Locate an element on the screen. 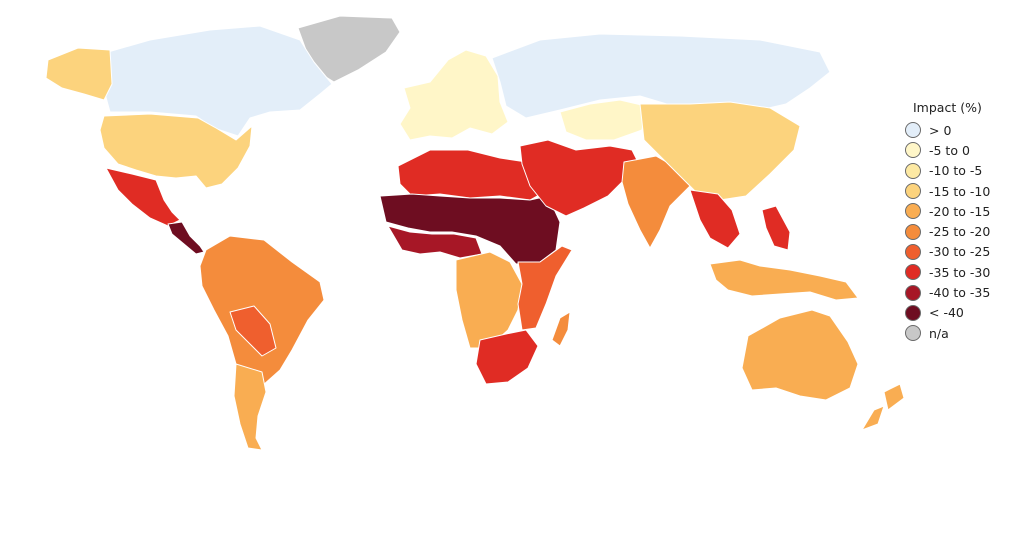 This screenshot has height=537, width=1024. region-bolivia-paraguay is located at coordinates (253, 331).